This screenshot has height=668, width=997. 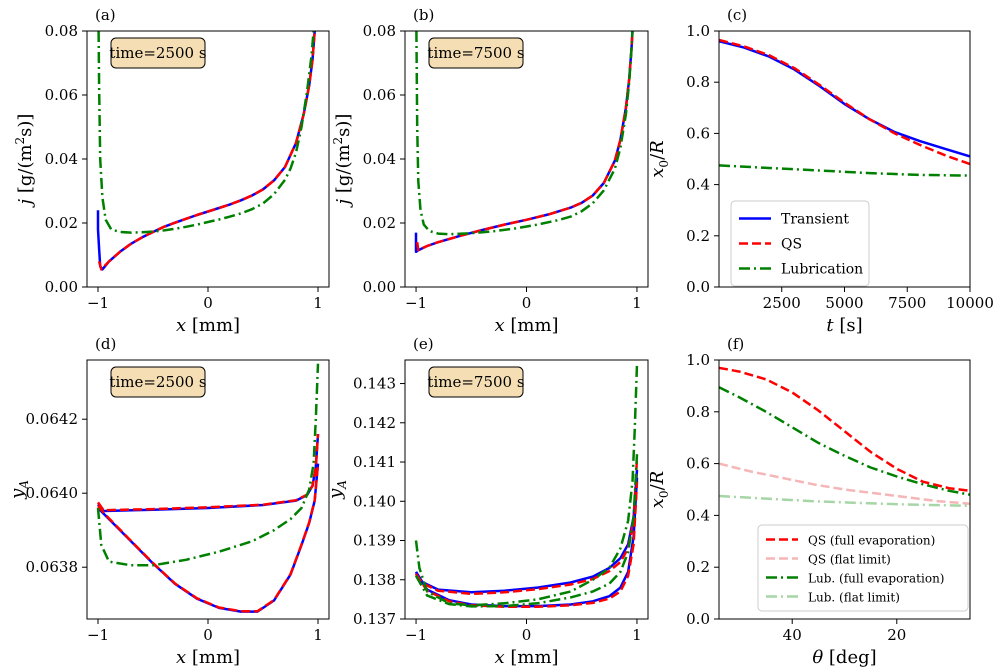 I want to click on y-axis-label: yA, so click(x=337, y=490).